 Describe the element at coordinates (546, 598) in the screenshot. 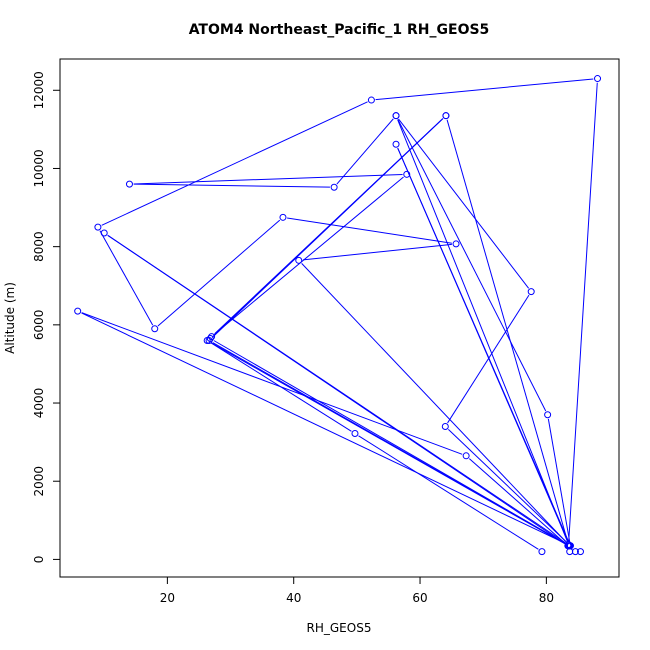

I see `x-tick-label: 80` at that location.